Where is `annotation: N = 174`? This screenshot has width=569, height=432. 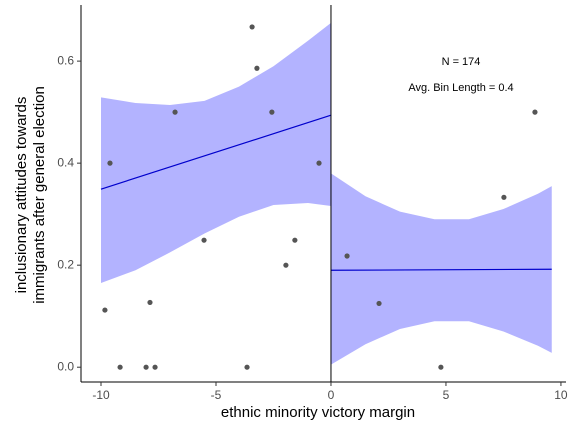 annotation: N = 174 is located at coordinates (461, 62).